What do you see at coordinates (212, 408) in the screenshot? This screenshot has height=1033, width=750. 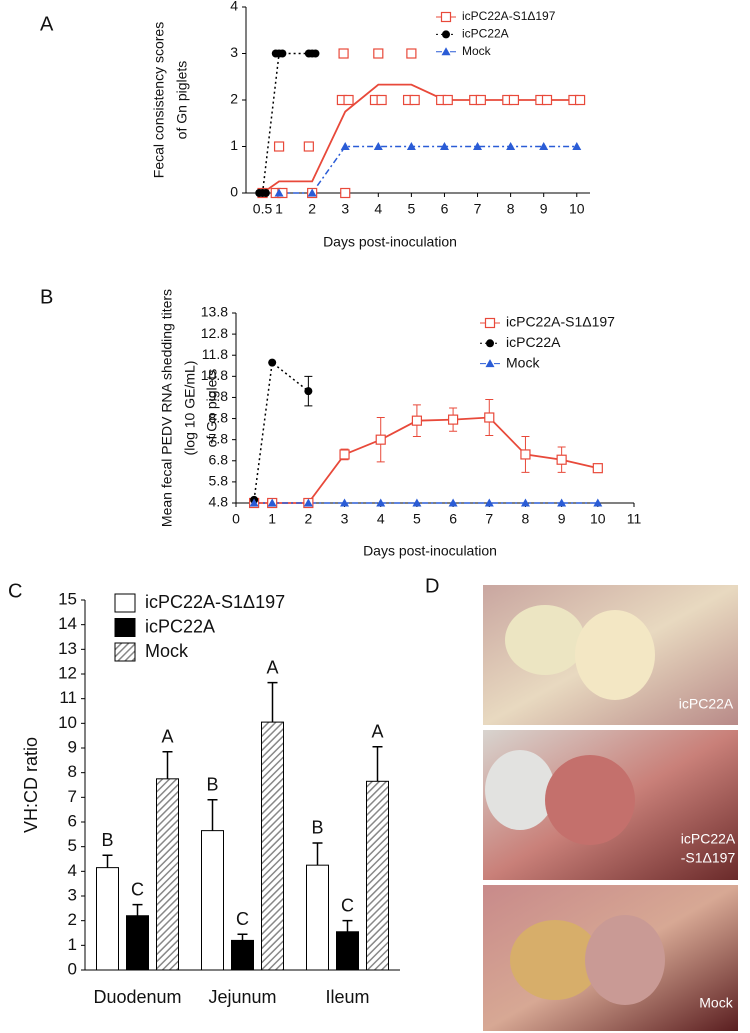 I see `y-axis-label: of Gn piglets` at bounding box center [212, 408].